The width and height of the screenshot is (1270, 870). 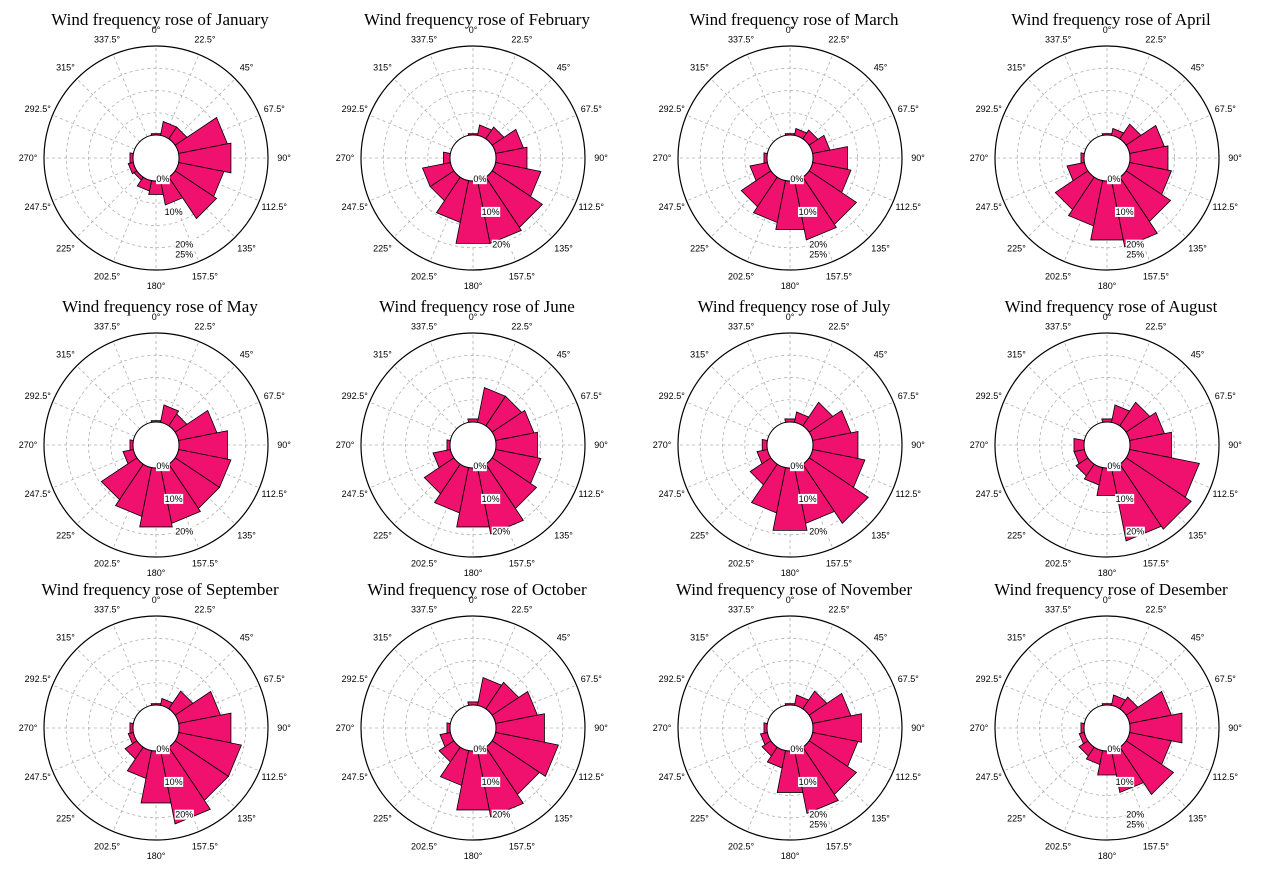 What do you see at coordinates (1135, 825) in the screenshot?
I see `radial-tick-label: 25%` at bounding box center [1135, 825].